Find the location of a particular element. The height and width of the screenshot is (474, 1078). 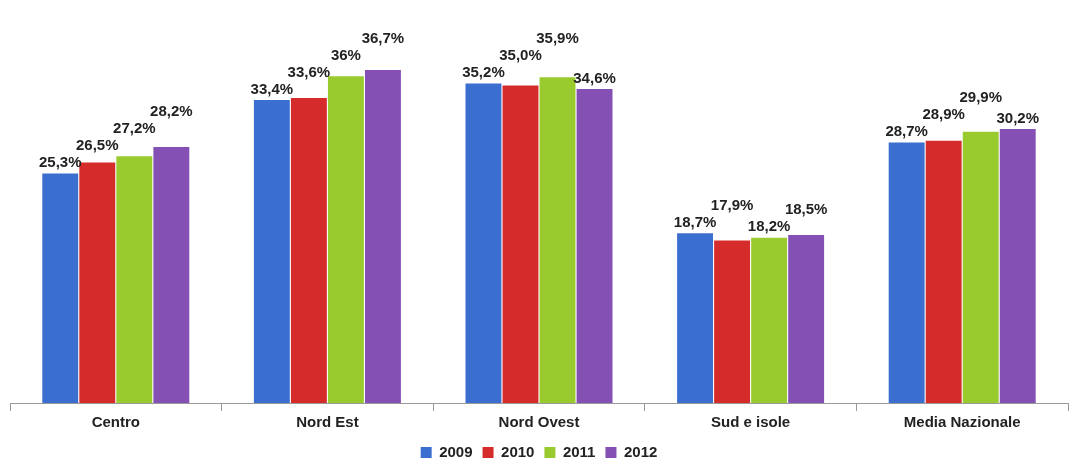

legend-label: 2009 is located at coordinates (456, 451).